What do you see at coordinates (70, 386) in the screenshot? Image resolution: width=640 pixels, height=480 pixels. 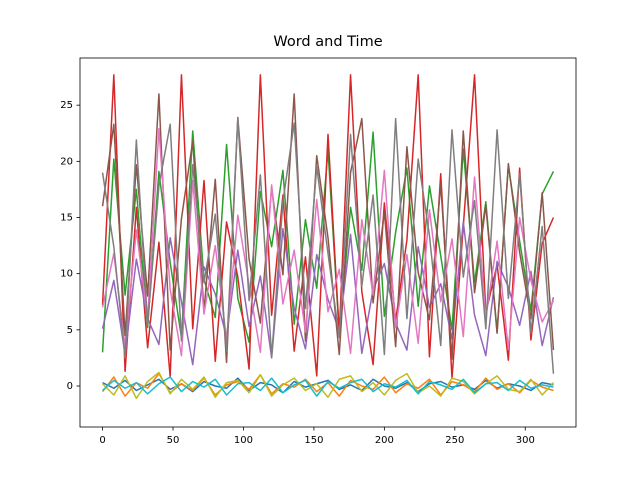 I see `y-tick-label: 0` at bounding box center [70, 386].